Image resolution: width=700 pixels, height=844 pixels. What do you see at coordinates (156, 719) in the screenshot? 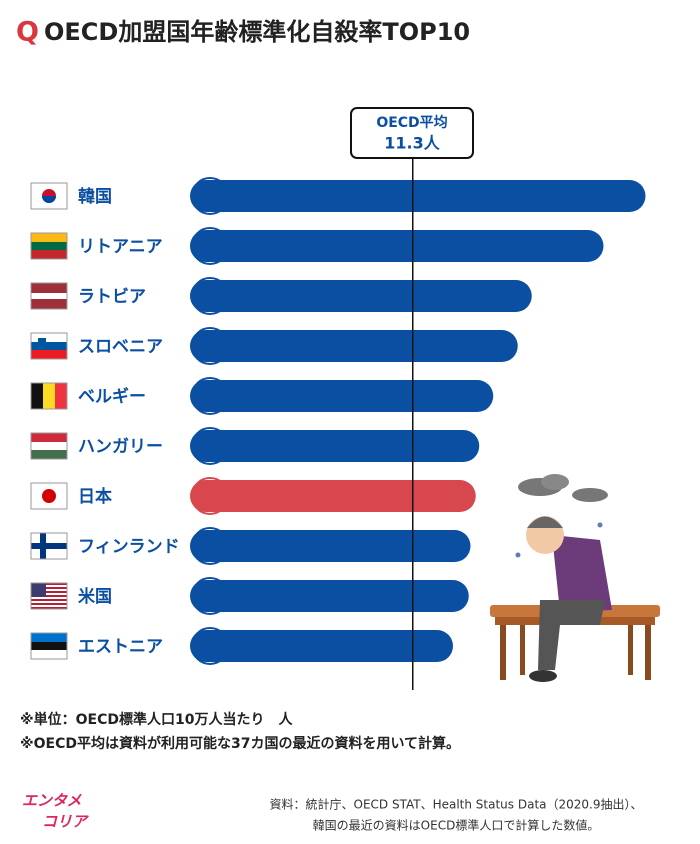
I see `note: ※単位：OECD標準人口10万人当たり 人` at bounding box center [156, 719].